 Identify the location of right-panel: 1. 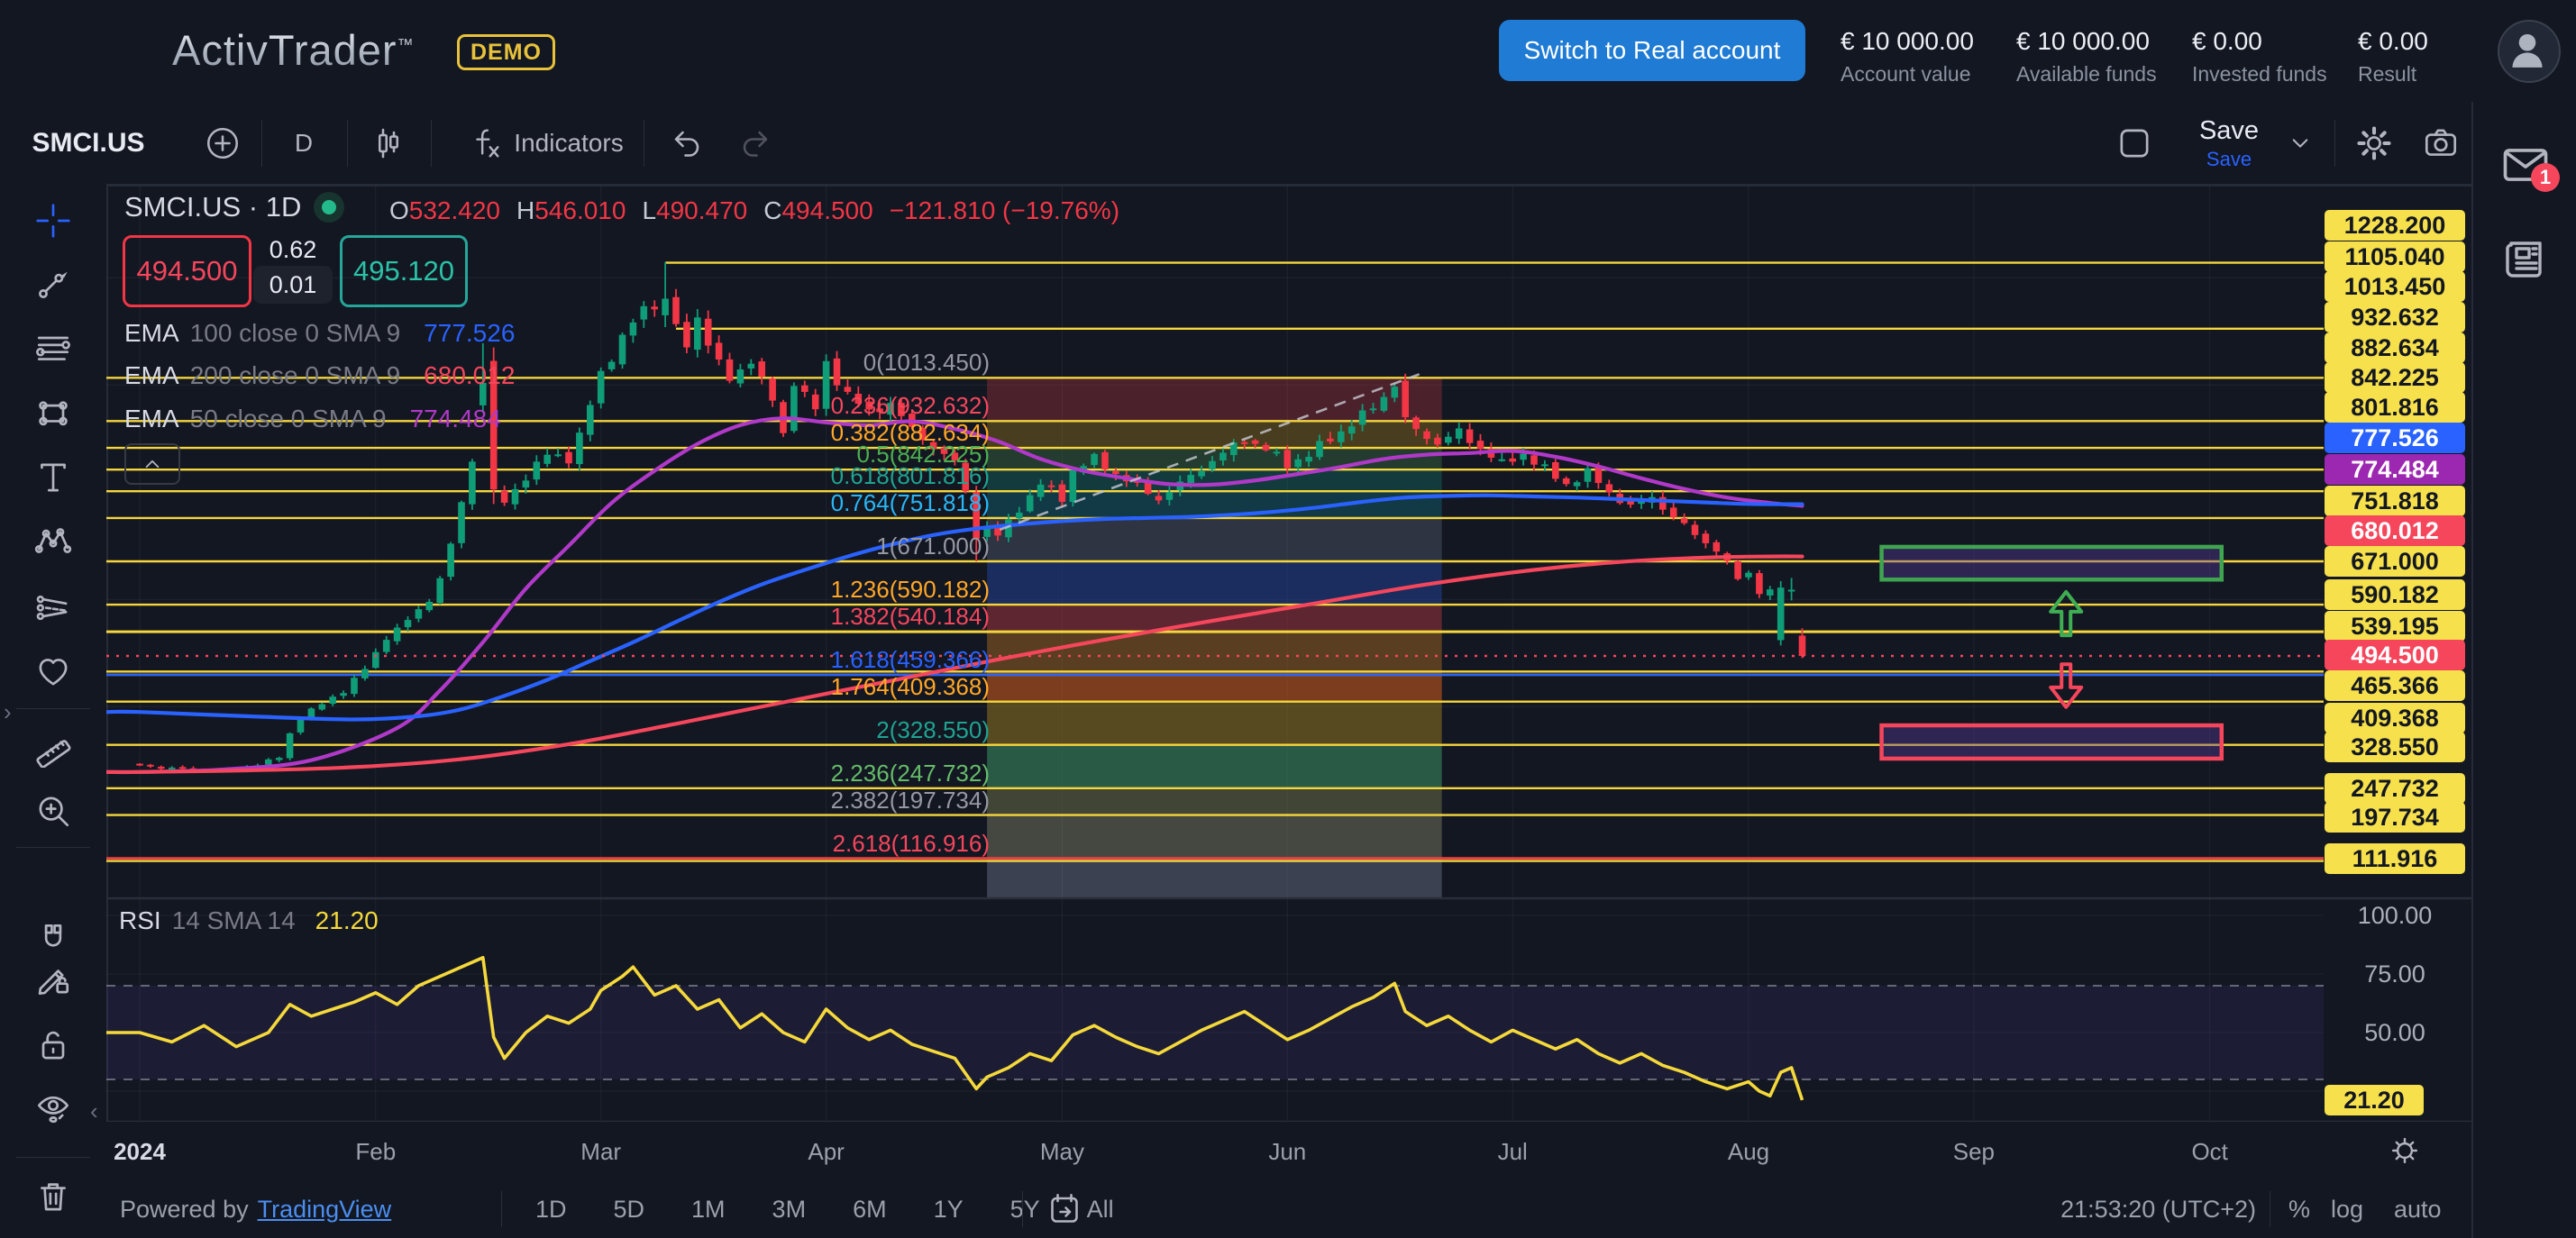
(2523, 670).